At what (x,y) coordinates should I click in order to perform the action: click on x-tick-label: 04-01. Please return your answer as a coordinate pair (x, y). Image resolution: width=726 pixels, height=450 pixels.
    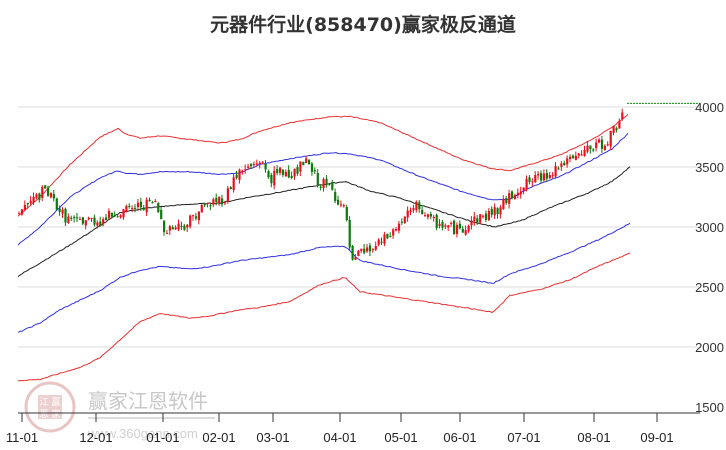
    Looking at the image, I should click on (339, 437).